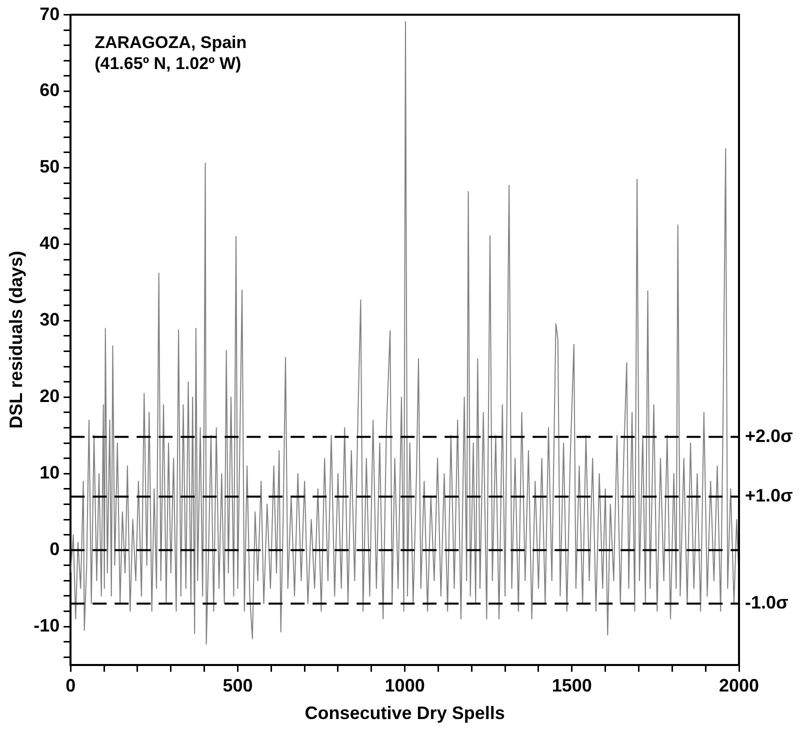 This screenshot has height=731, width=809. I want to click on y-tick-label: 50, so click(50, 166).